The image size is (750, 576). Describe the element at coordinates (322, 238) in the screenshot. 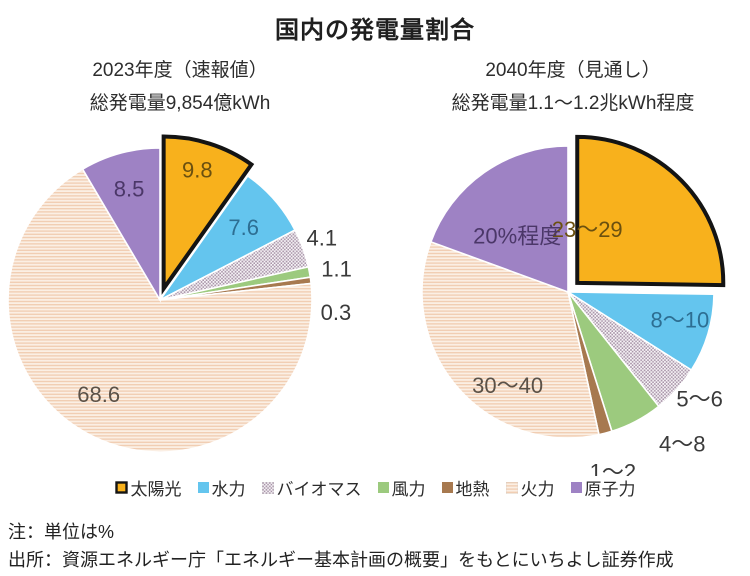

I see `slice-label-biomass: 4.1` at that location.